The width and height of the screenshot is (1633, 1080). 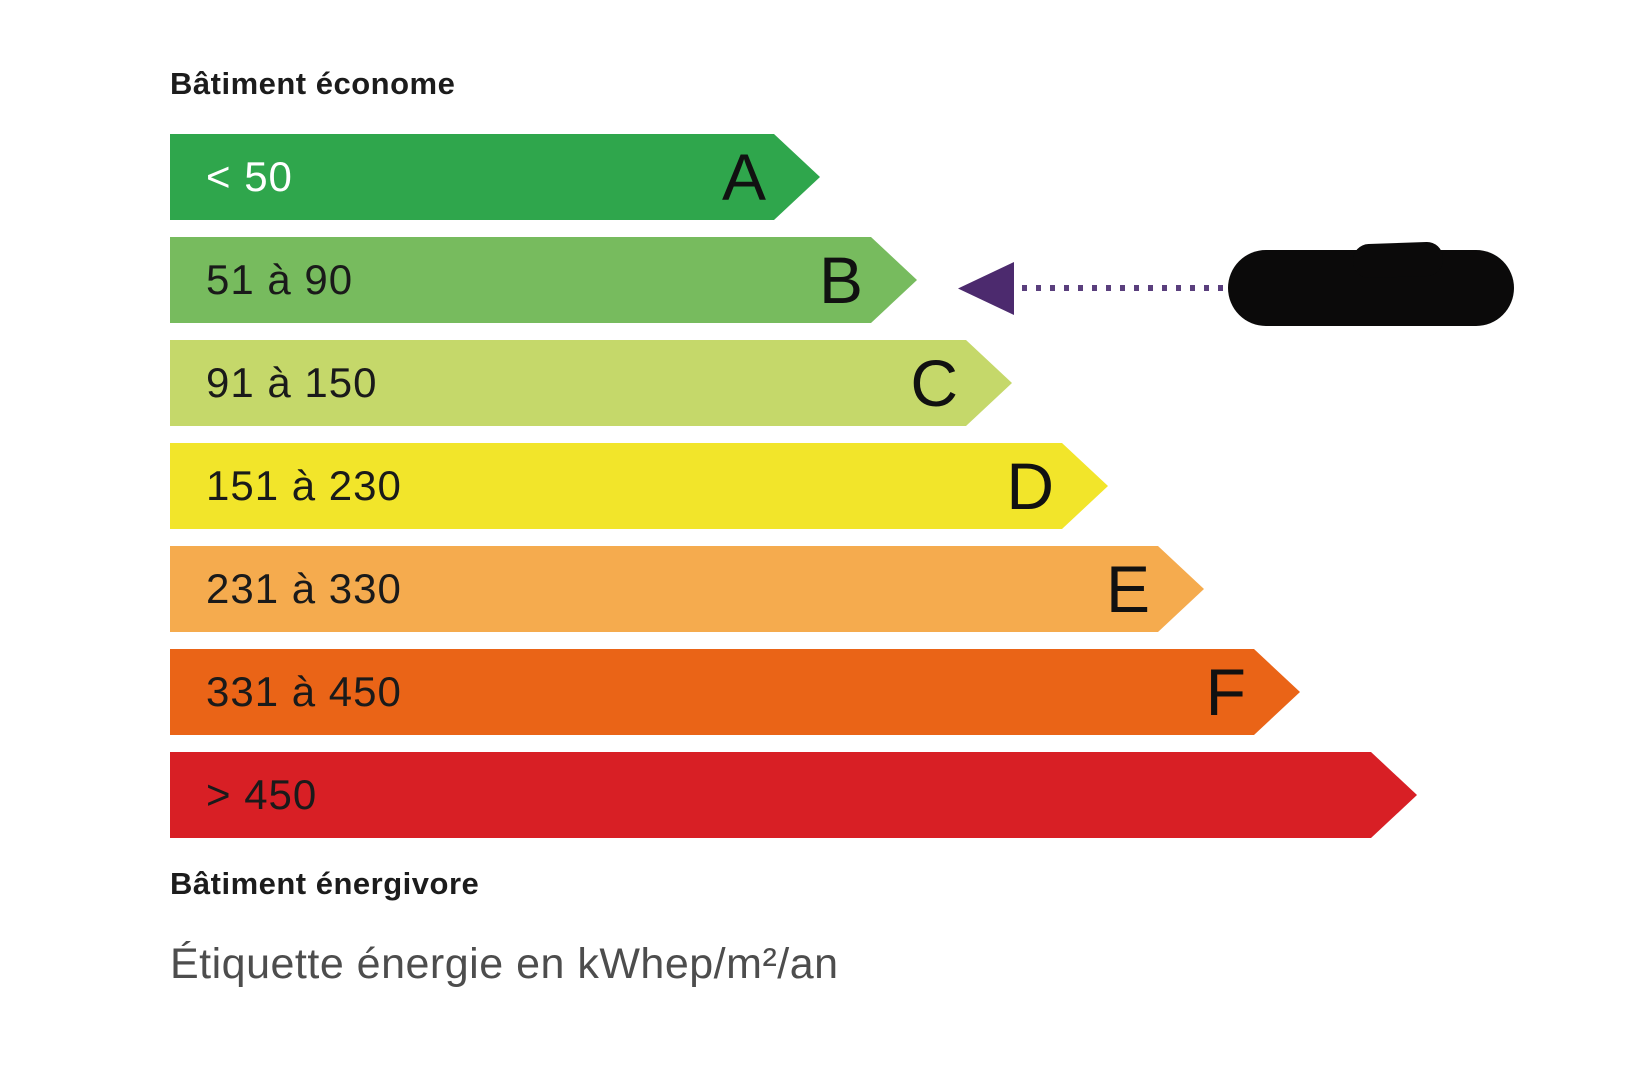 What do you see at coordinates (986, 288) in the screenshot?
I see `class-indicator-arrow-icon` at bounding box center [986, 288].